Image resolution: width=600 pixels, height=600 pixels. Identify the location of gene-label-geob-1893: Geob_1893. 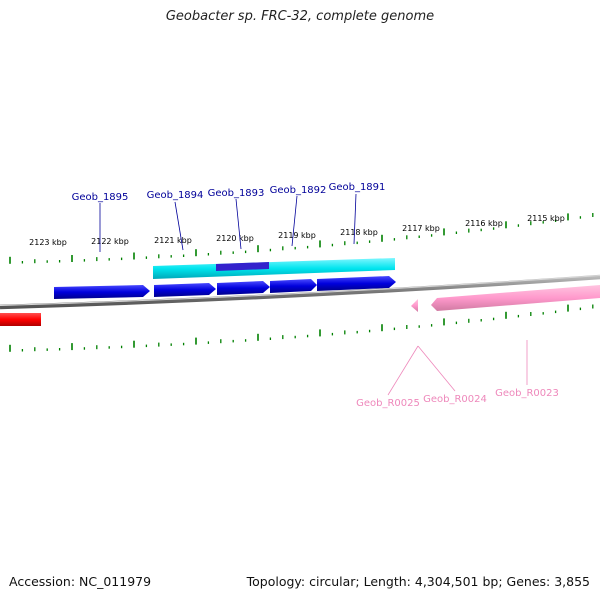
(236, 193).